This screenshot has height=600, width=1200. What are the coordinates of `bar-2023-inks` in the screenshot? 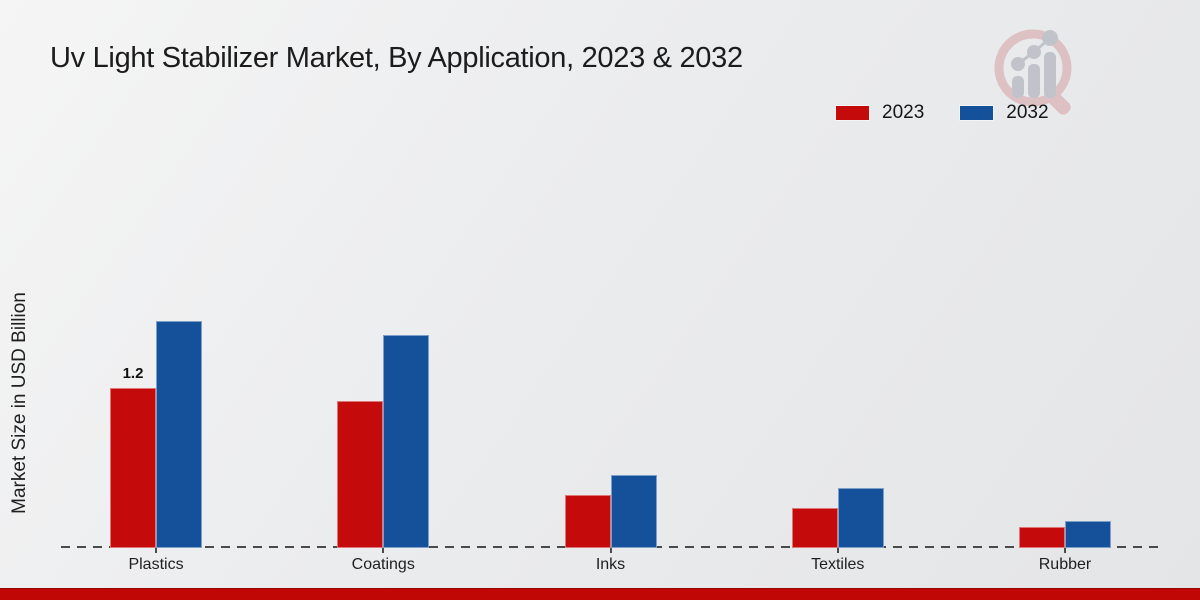 It's located at (587, 521).